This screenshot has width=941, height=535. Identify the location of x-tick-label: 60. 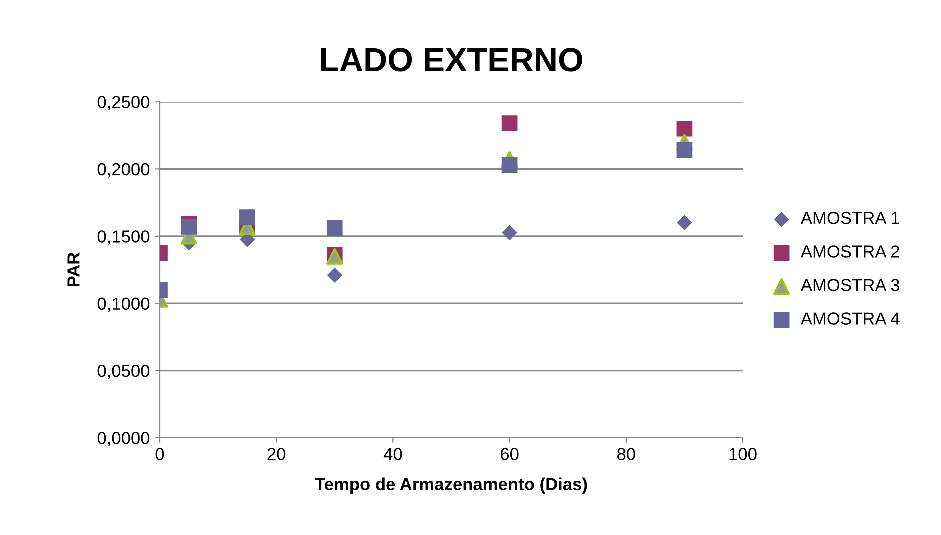
(510, 454).